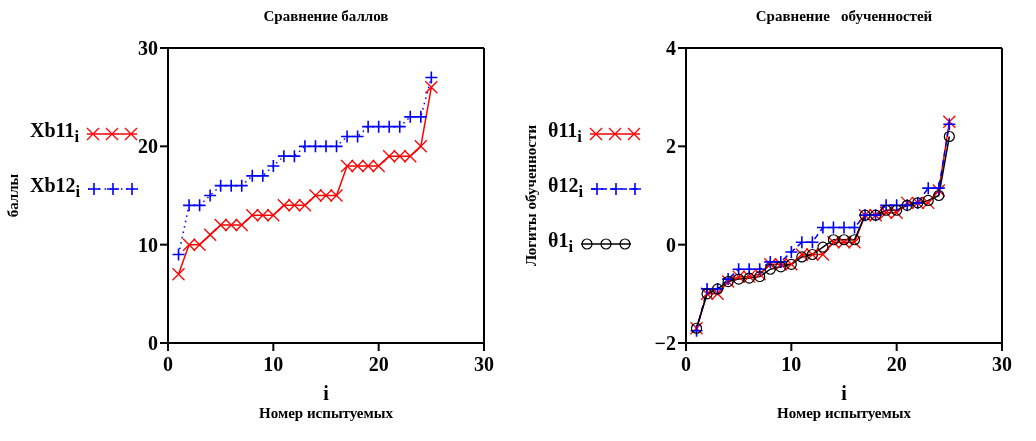  Describe the element at coordinates (55, 188) in the screenshot. I see `legend-label: Xb12$_{i}$` at that location.